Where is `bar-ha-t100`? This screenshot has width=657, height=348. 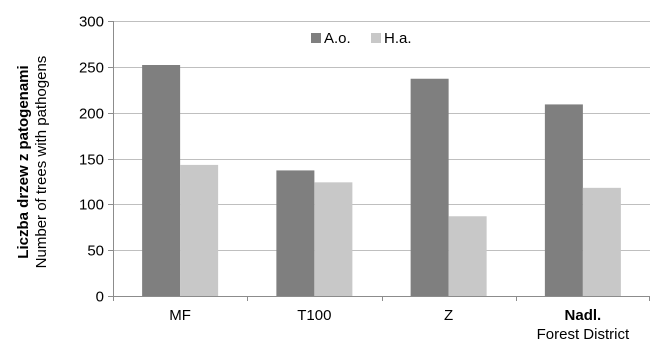 bar-ha-t100 is located at coordinates (333, 239).